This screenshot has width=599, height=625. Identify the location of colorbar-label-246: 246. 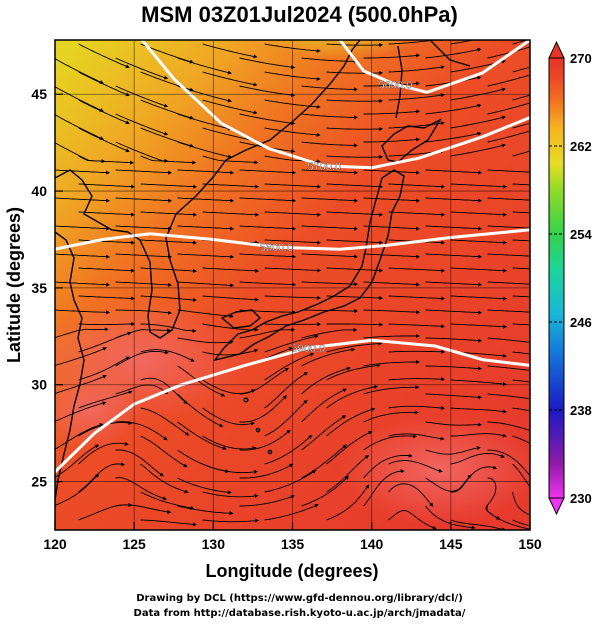
(581, 322).